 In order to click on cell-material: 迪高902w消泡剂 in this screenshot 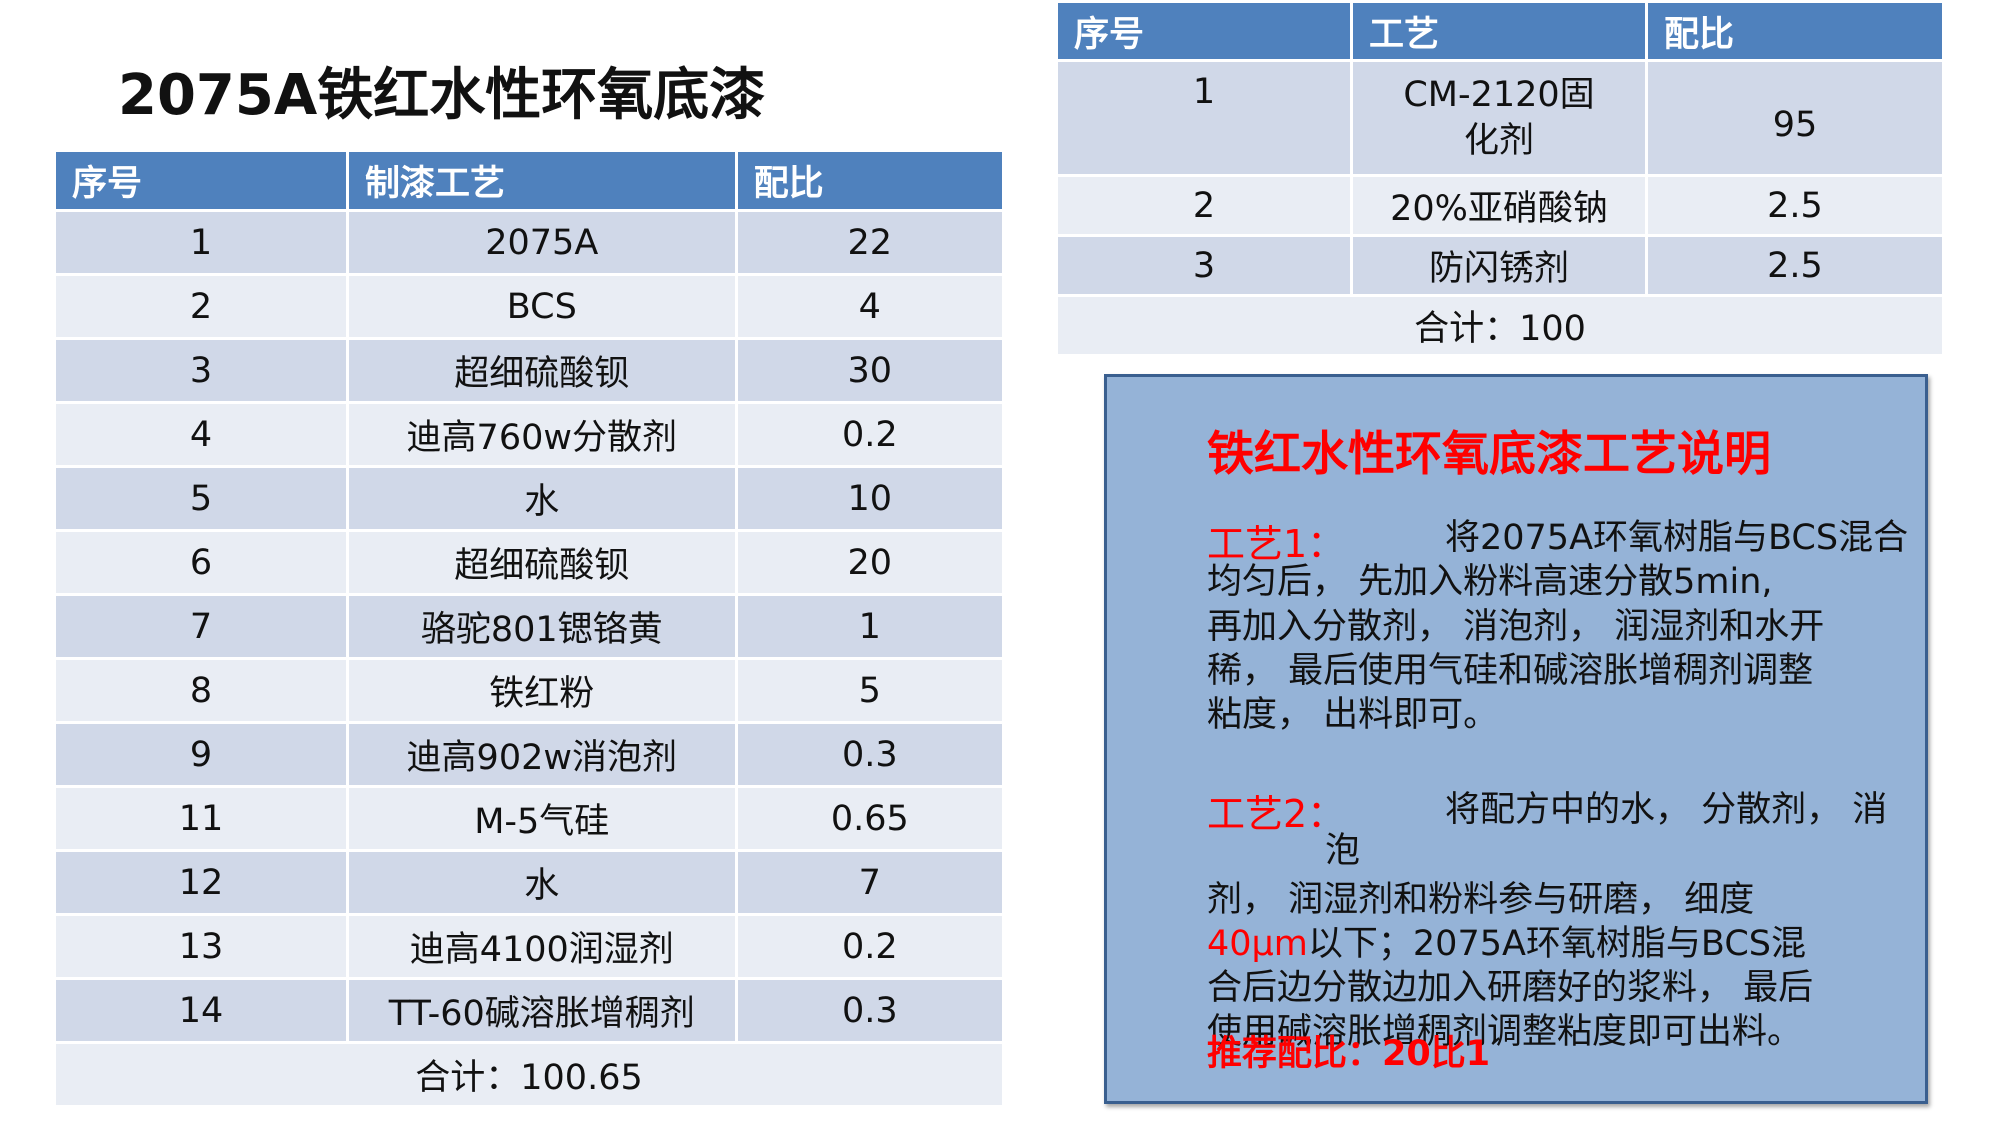, I will do `click(541, 754)`.